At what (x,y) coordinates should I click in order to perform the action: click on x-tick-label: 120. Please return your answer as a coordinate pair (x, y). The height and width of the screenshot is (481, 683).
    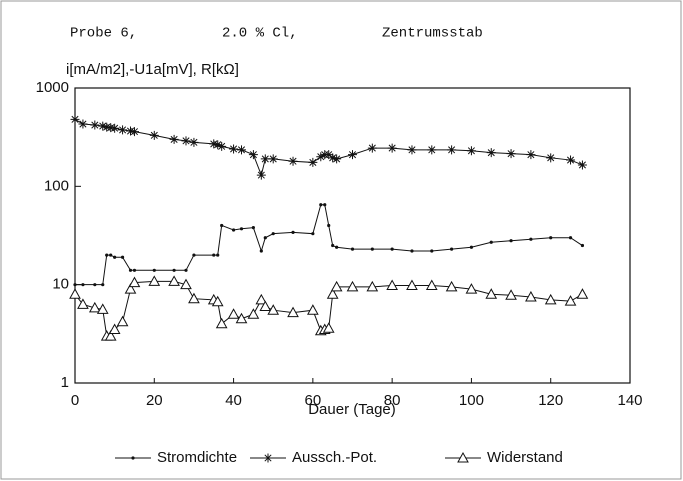
    Looking at the image, I should click on (550, 400).